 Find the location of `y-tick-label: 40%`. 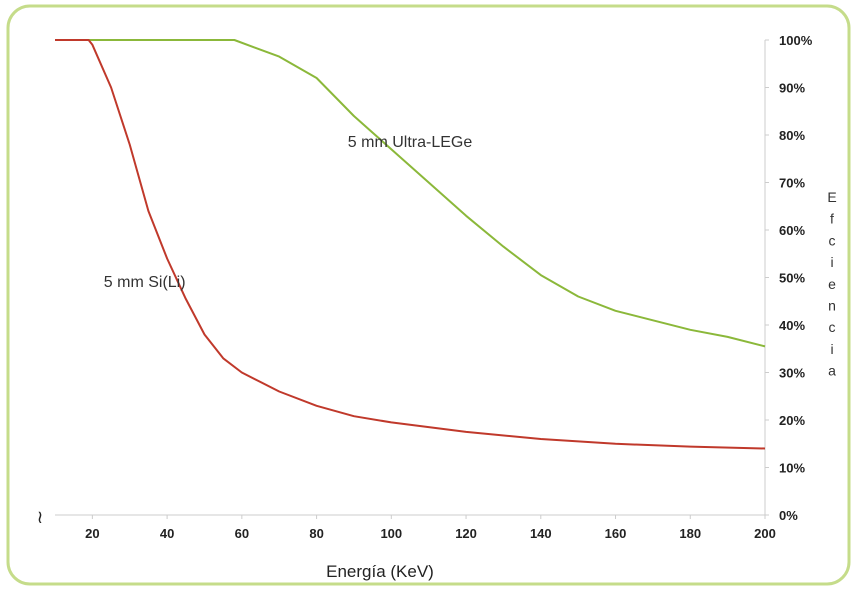

y-tick-label: 40% is located at coordinates (792, 325).